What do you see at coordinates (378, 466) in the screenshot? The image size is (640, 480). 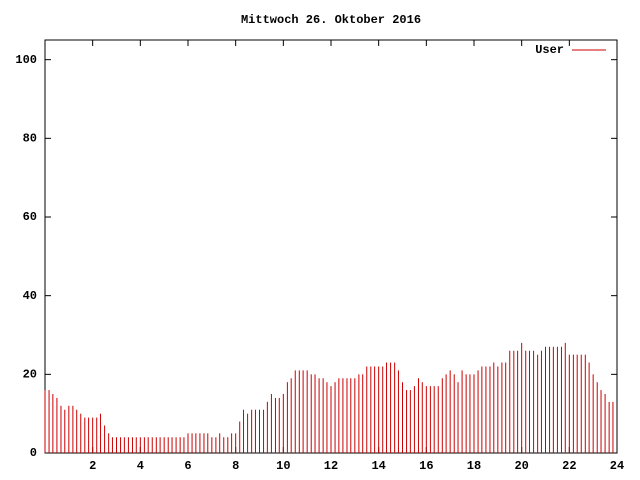 I see `x-tick-label: 14` at bounding box center [378, 466].